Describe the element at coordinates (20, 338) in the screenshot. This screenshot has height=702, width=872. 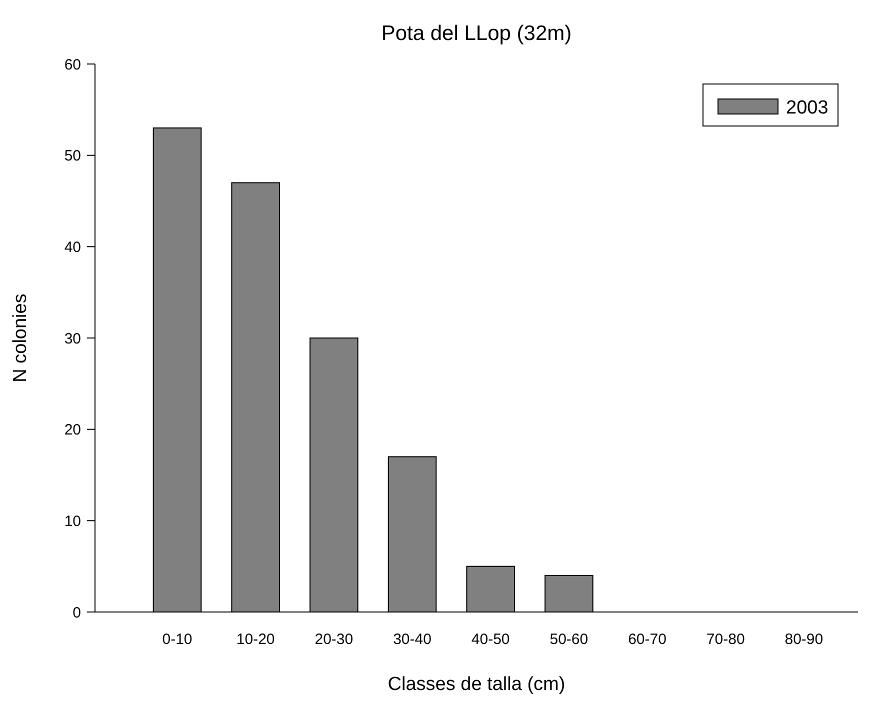
I see `y-axis-title: N colonies` at that location.